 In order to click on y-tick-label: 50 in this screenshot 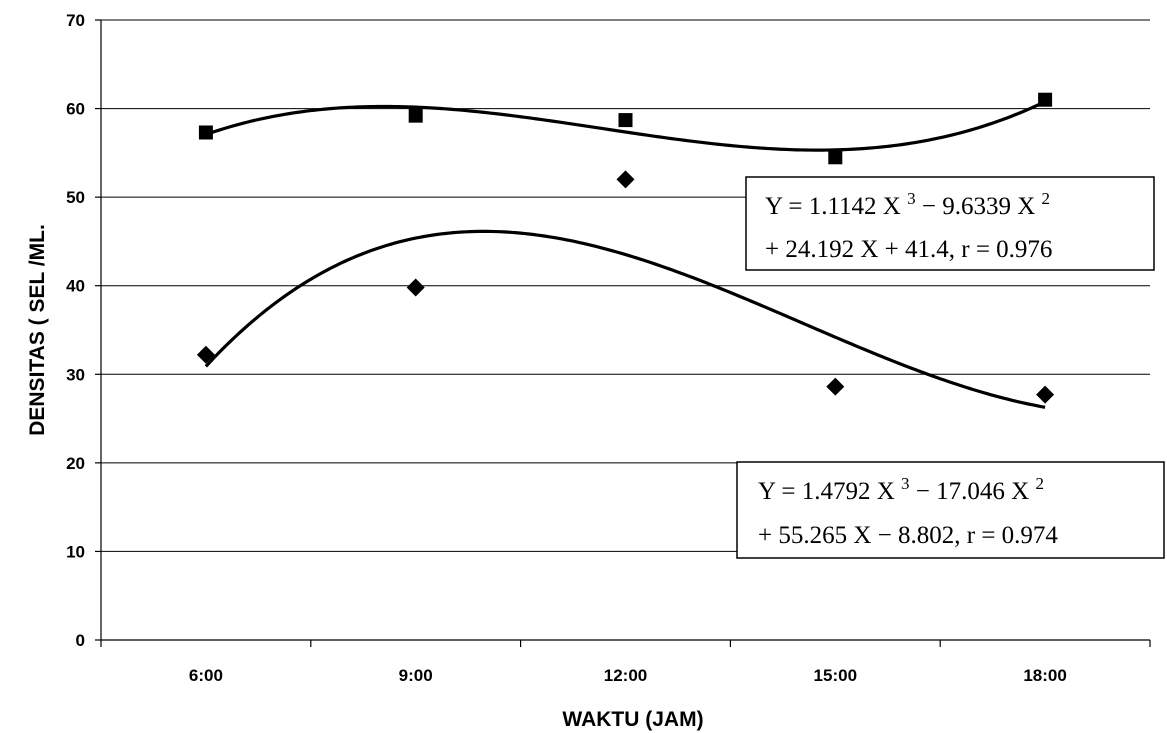, I will do `click(75, 197)`.